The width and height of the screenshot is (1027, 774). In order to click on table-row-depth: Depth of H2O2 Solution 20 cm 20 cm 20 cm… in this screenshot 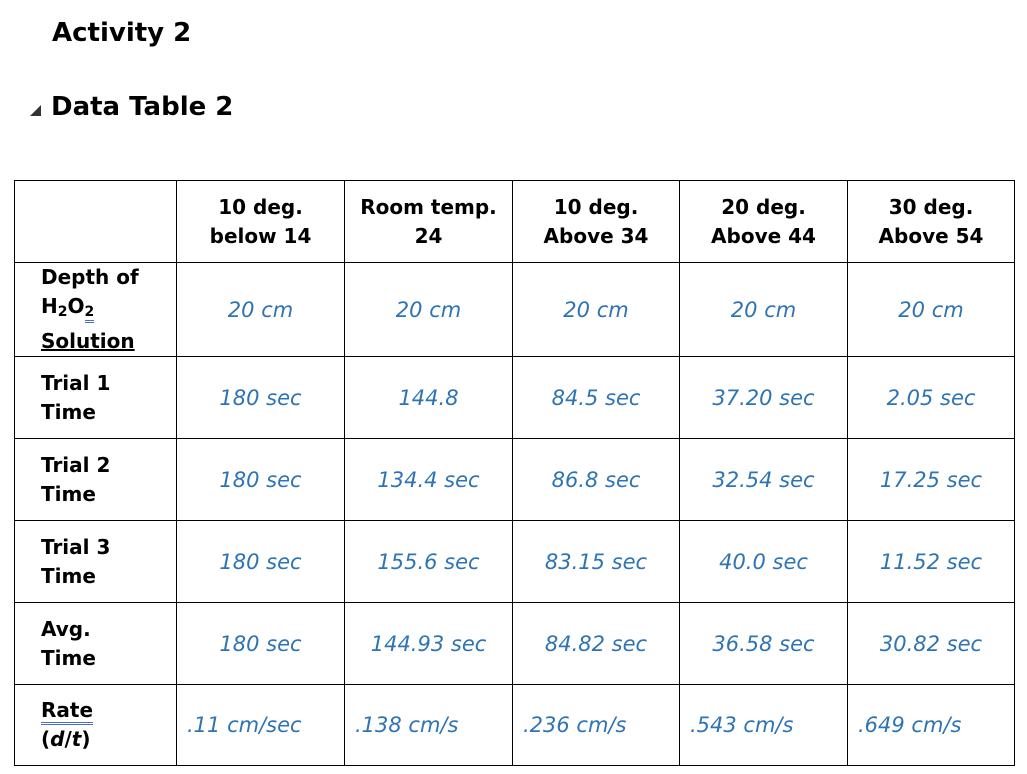, I will do `click(514, 309)`.